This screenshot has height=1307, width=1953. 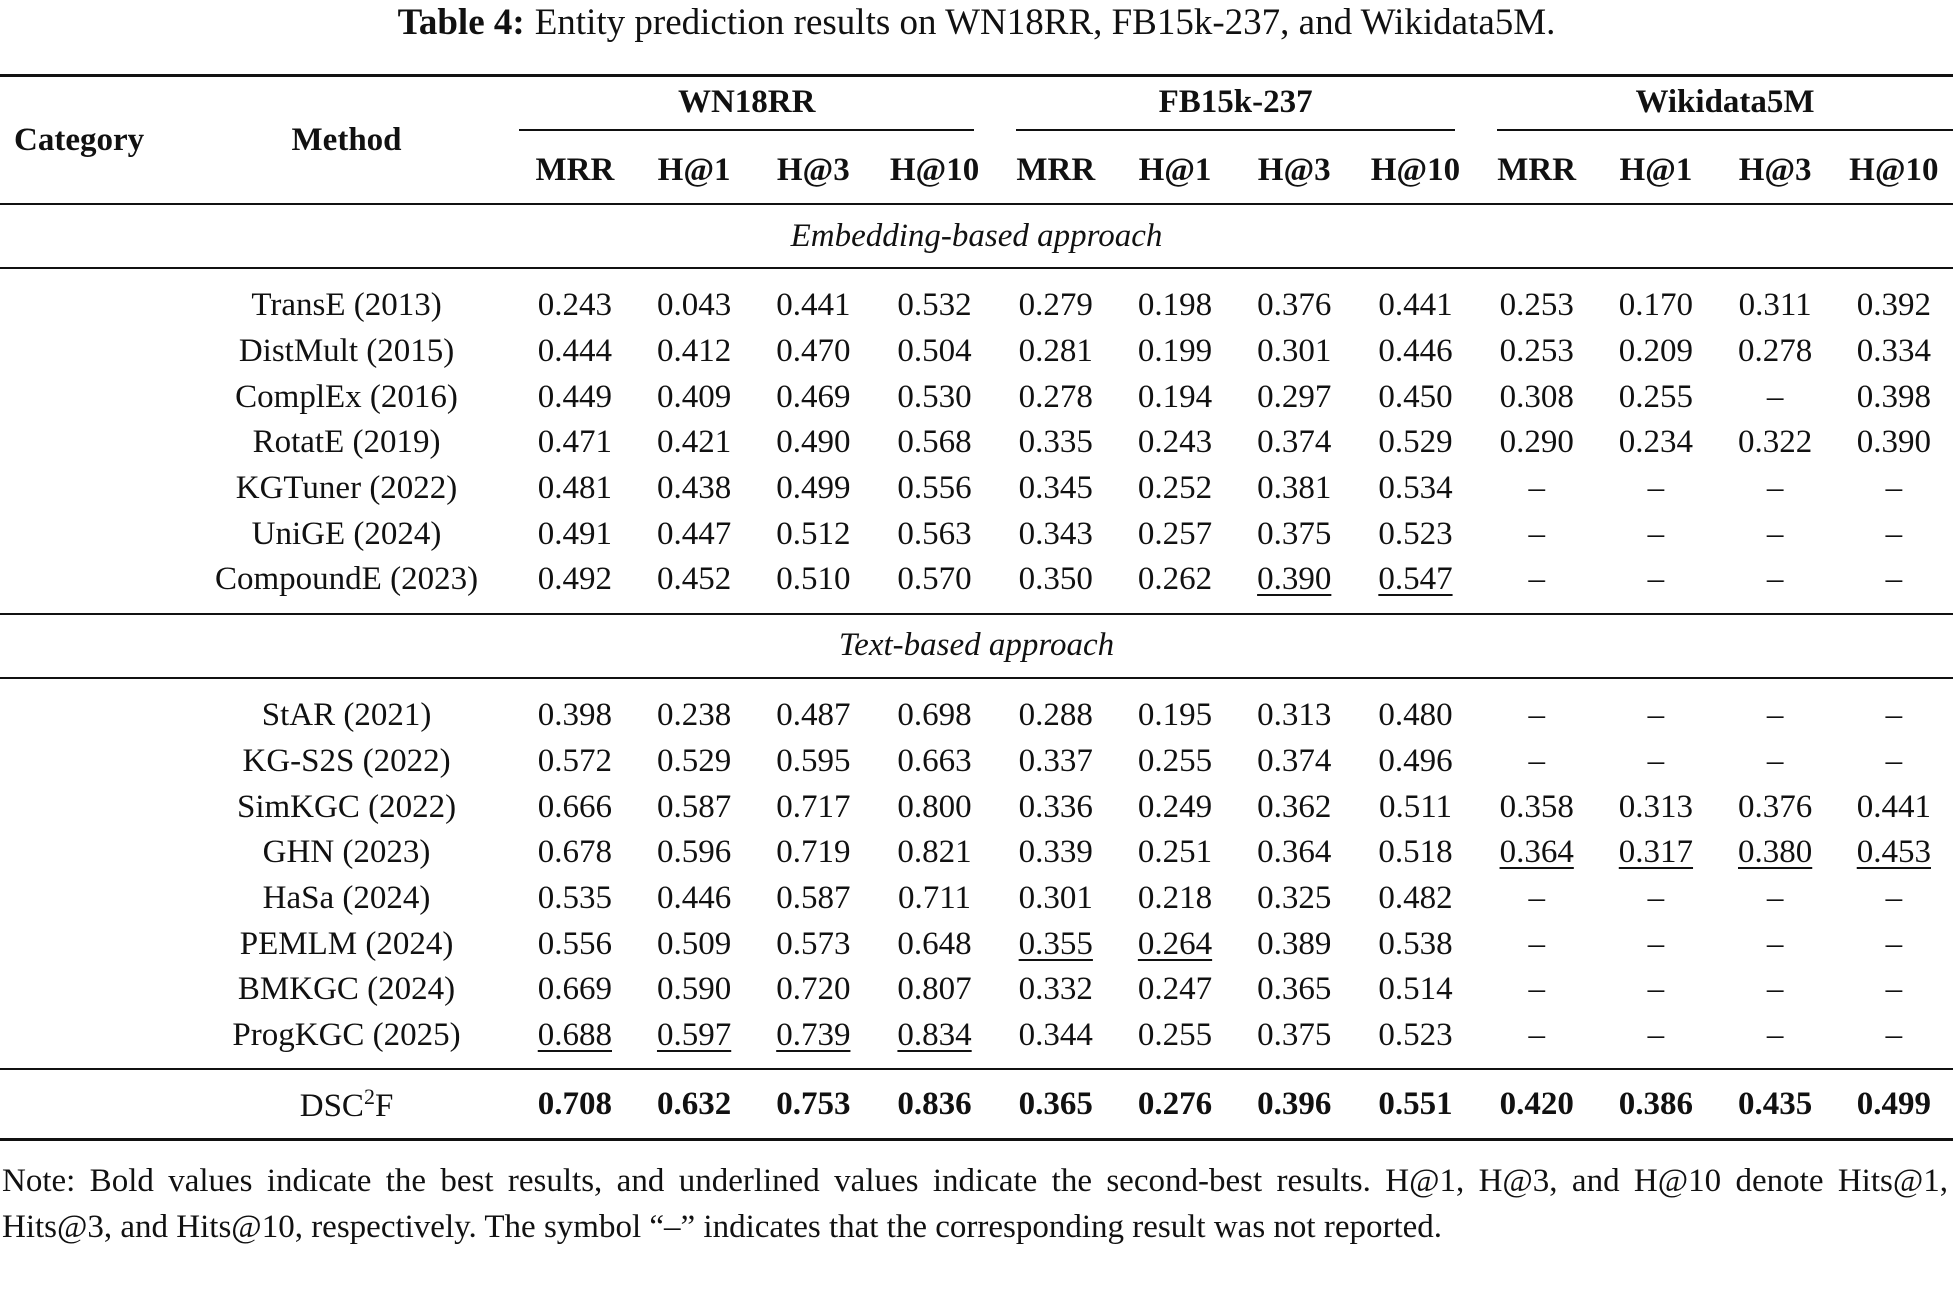 I want to click on value-cell: 0.253, so click(x=1536, y=298).